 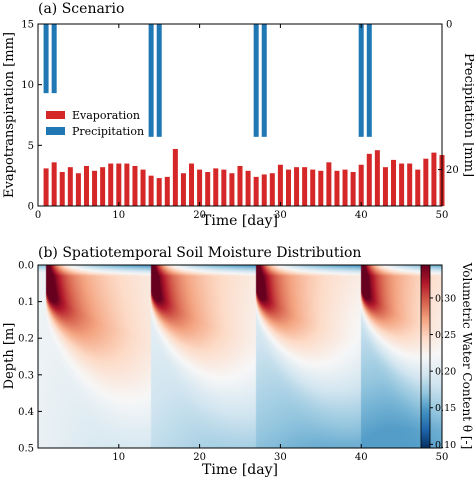 What do you see at coordinates (26, 375) in the screenshot?
I see `y-tick-label: 0.3` at bounding box center [26, 375].